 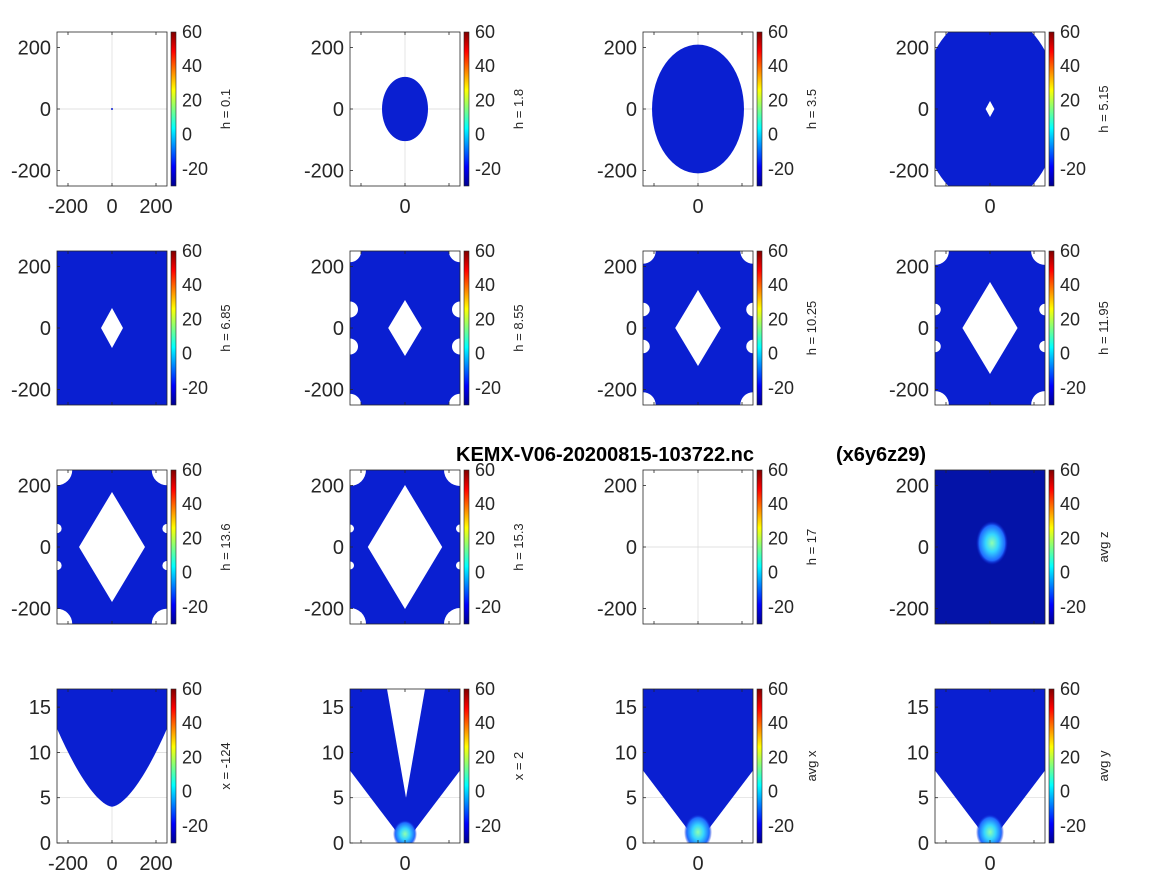 I want to click on radar-gap, so click(x=112, y=328).